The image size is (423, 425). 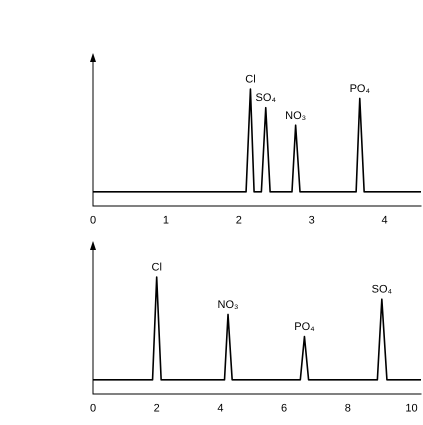 What do you see at coordinates (165, 220) in the screenshot?
I see `x-tick-label: 1` at bounding box center [165, 220].